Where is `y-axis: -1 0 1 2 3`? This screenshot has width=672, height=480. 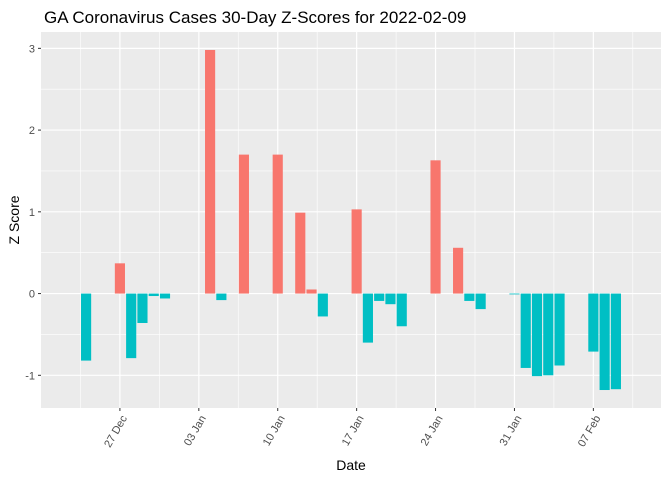
y-axis: -1 0 1 2 3 is located at coordinates (33, 212).